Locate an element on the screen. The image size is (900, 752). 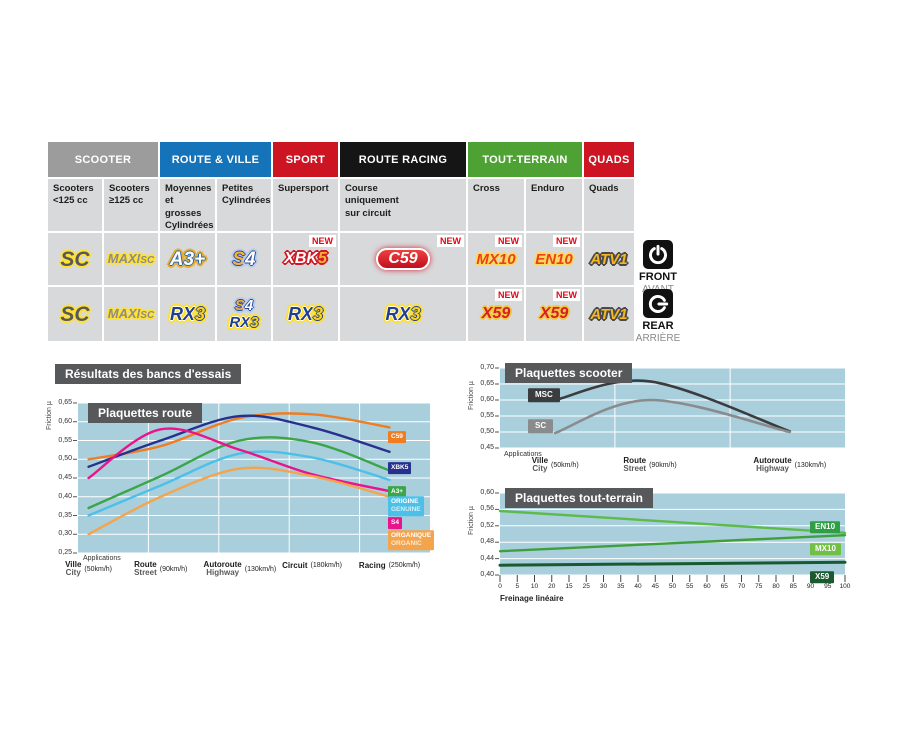
category-speed: (50km/h) is located at coordinates (98, 569).